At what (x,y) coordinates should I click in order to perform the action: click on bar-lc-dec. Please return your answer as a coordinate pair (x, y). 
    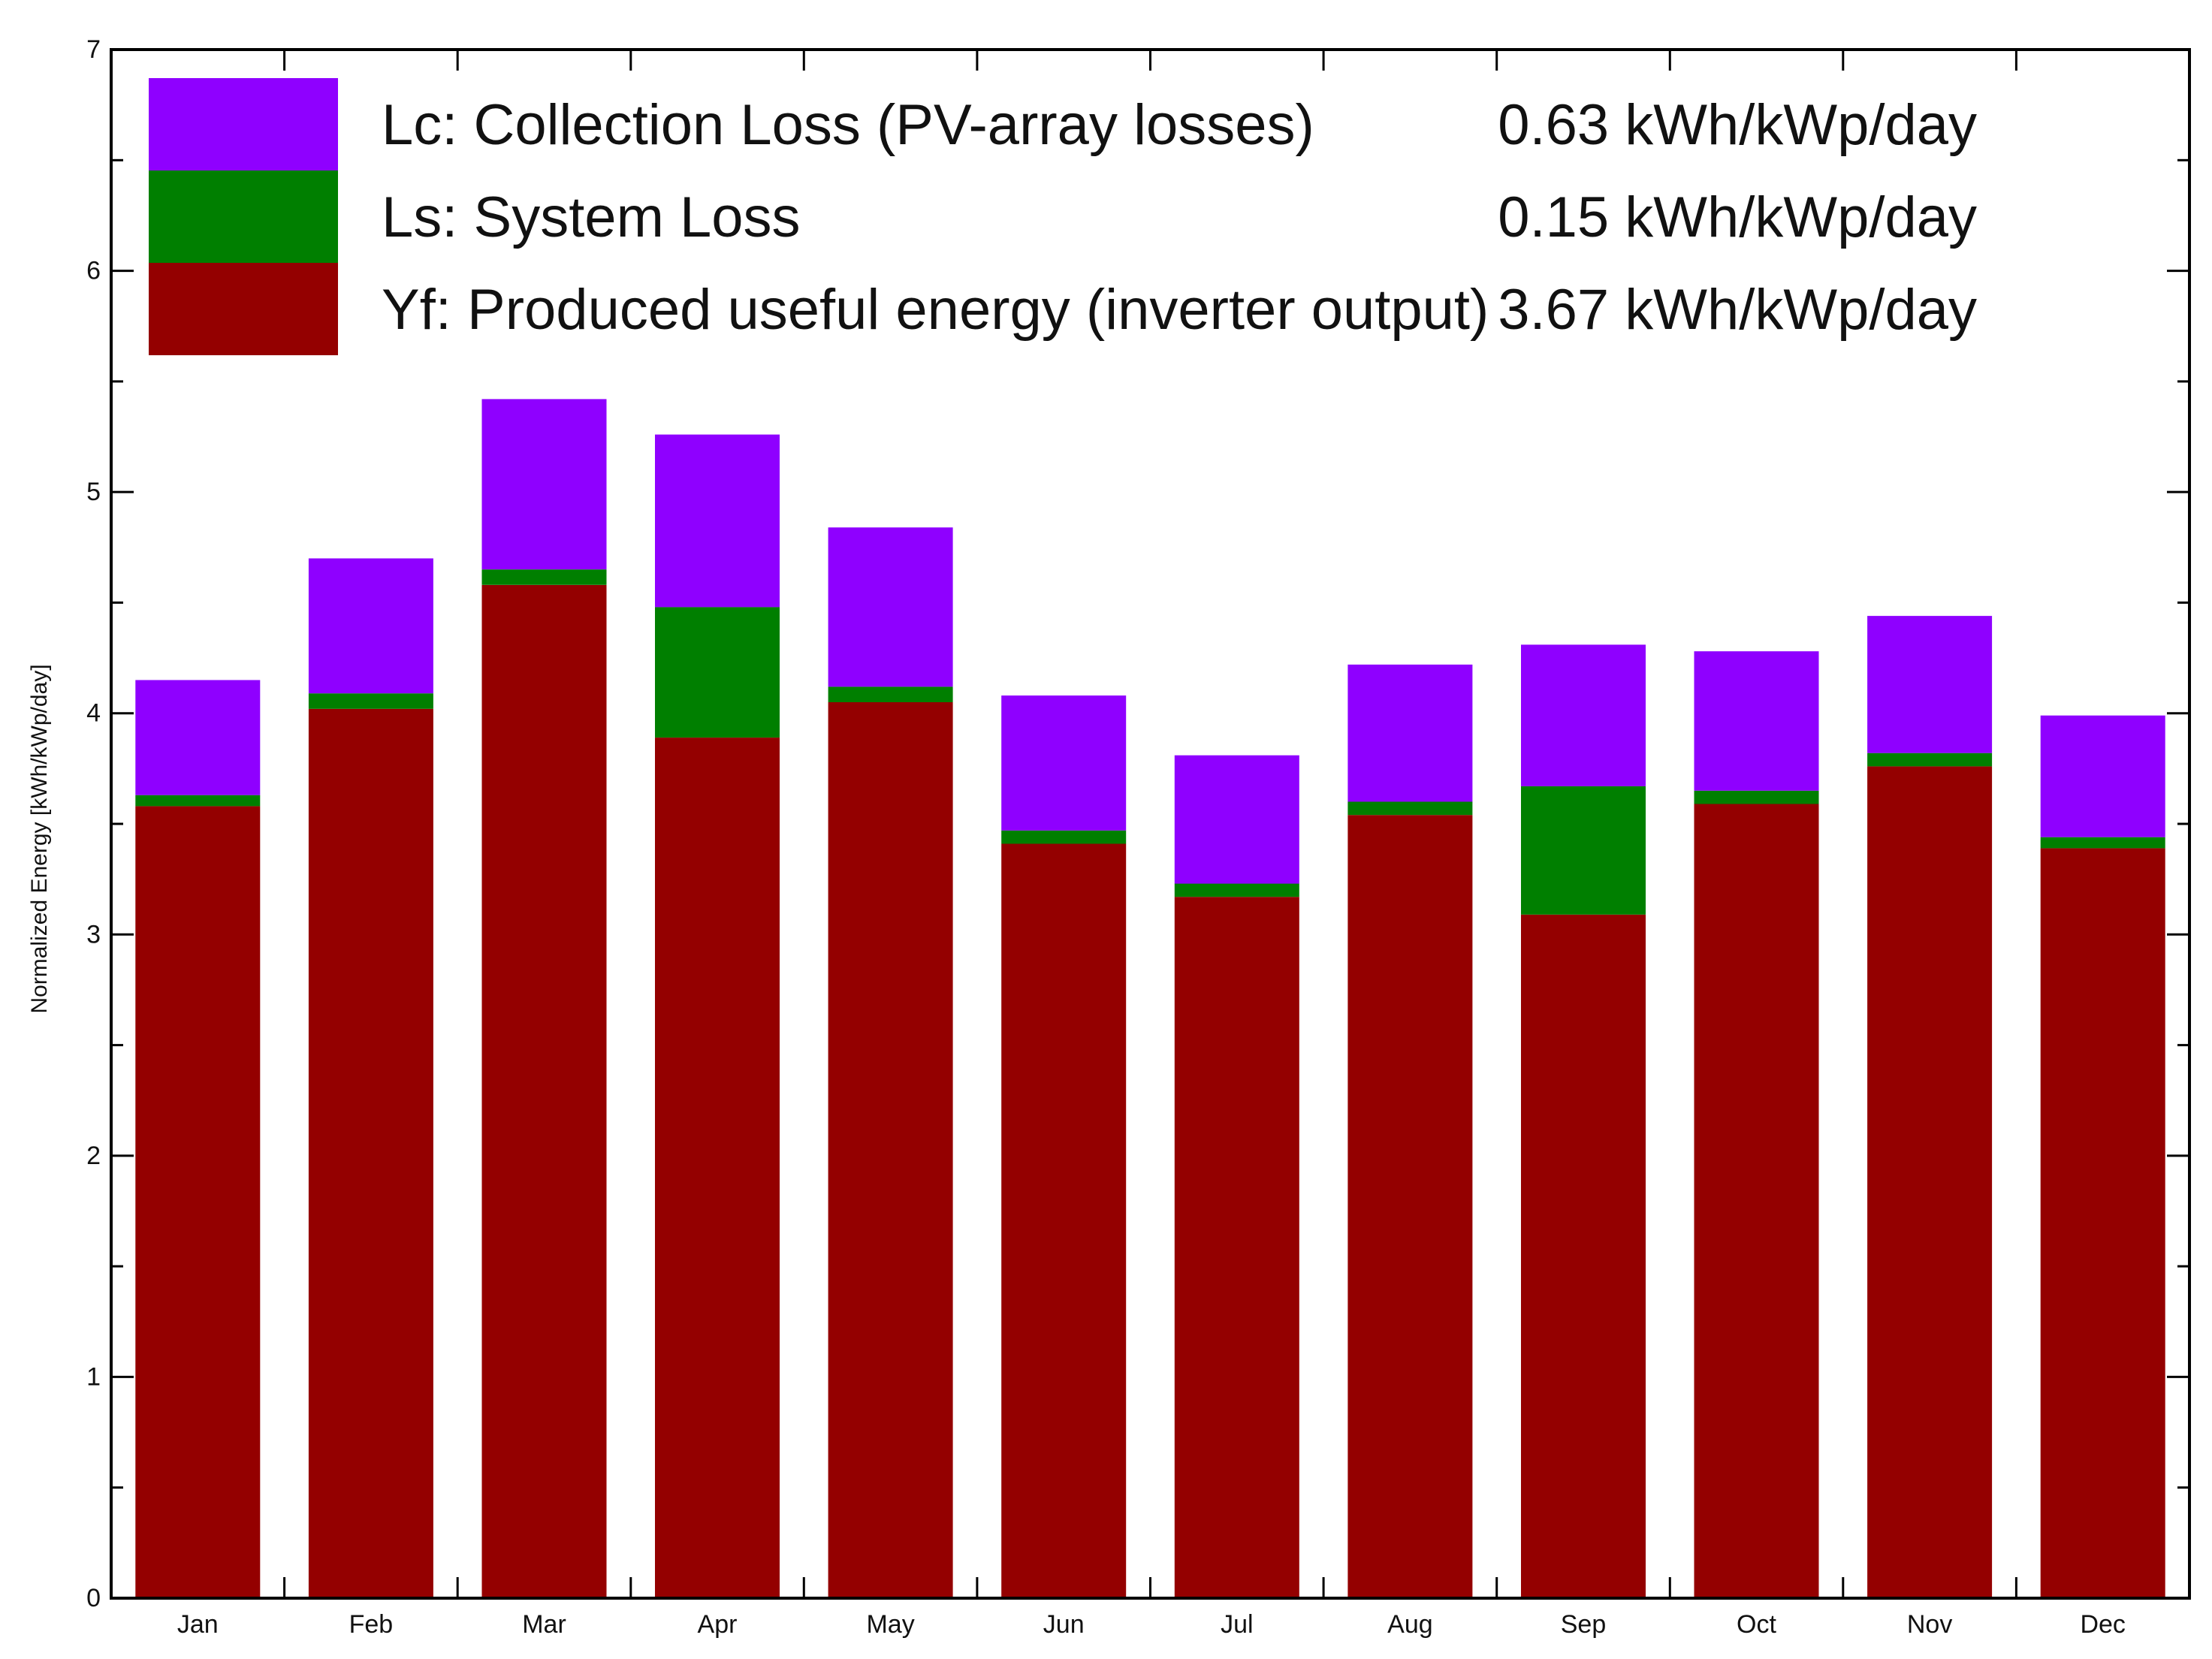
    Looking at the image, I should click on (2102, 776).